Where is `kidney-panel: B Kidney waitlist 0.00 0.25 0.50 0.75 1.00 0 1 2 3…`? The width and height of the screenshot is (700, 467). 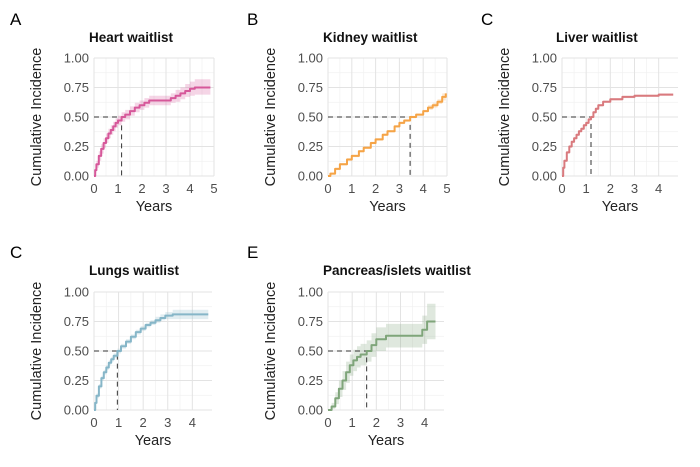
kidney-panel: B Kidney waitlist 0.00 0.25 0.50 0.75 1.00 0 1 2 3… is located at coordinates (349, 112).